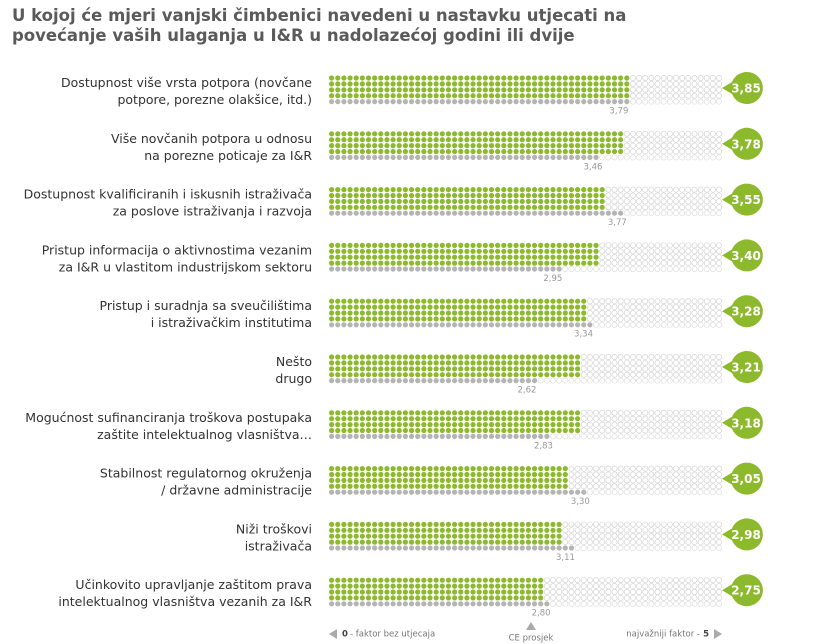 The height and width of the screenshot is (644, 816). What do you see at coordinates (742, 590) in the screenshot?
I see `value-badge` at bounding box center [742, 590].